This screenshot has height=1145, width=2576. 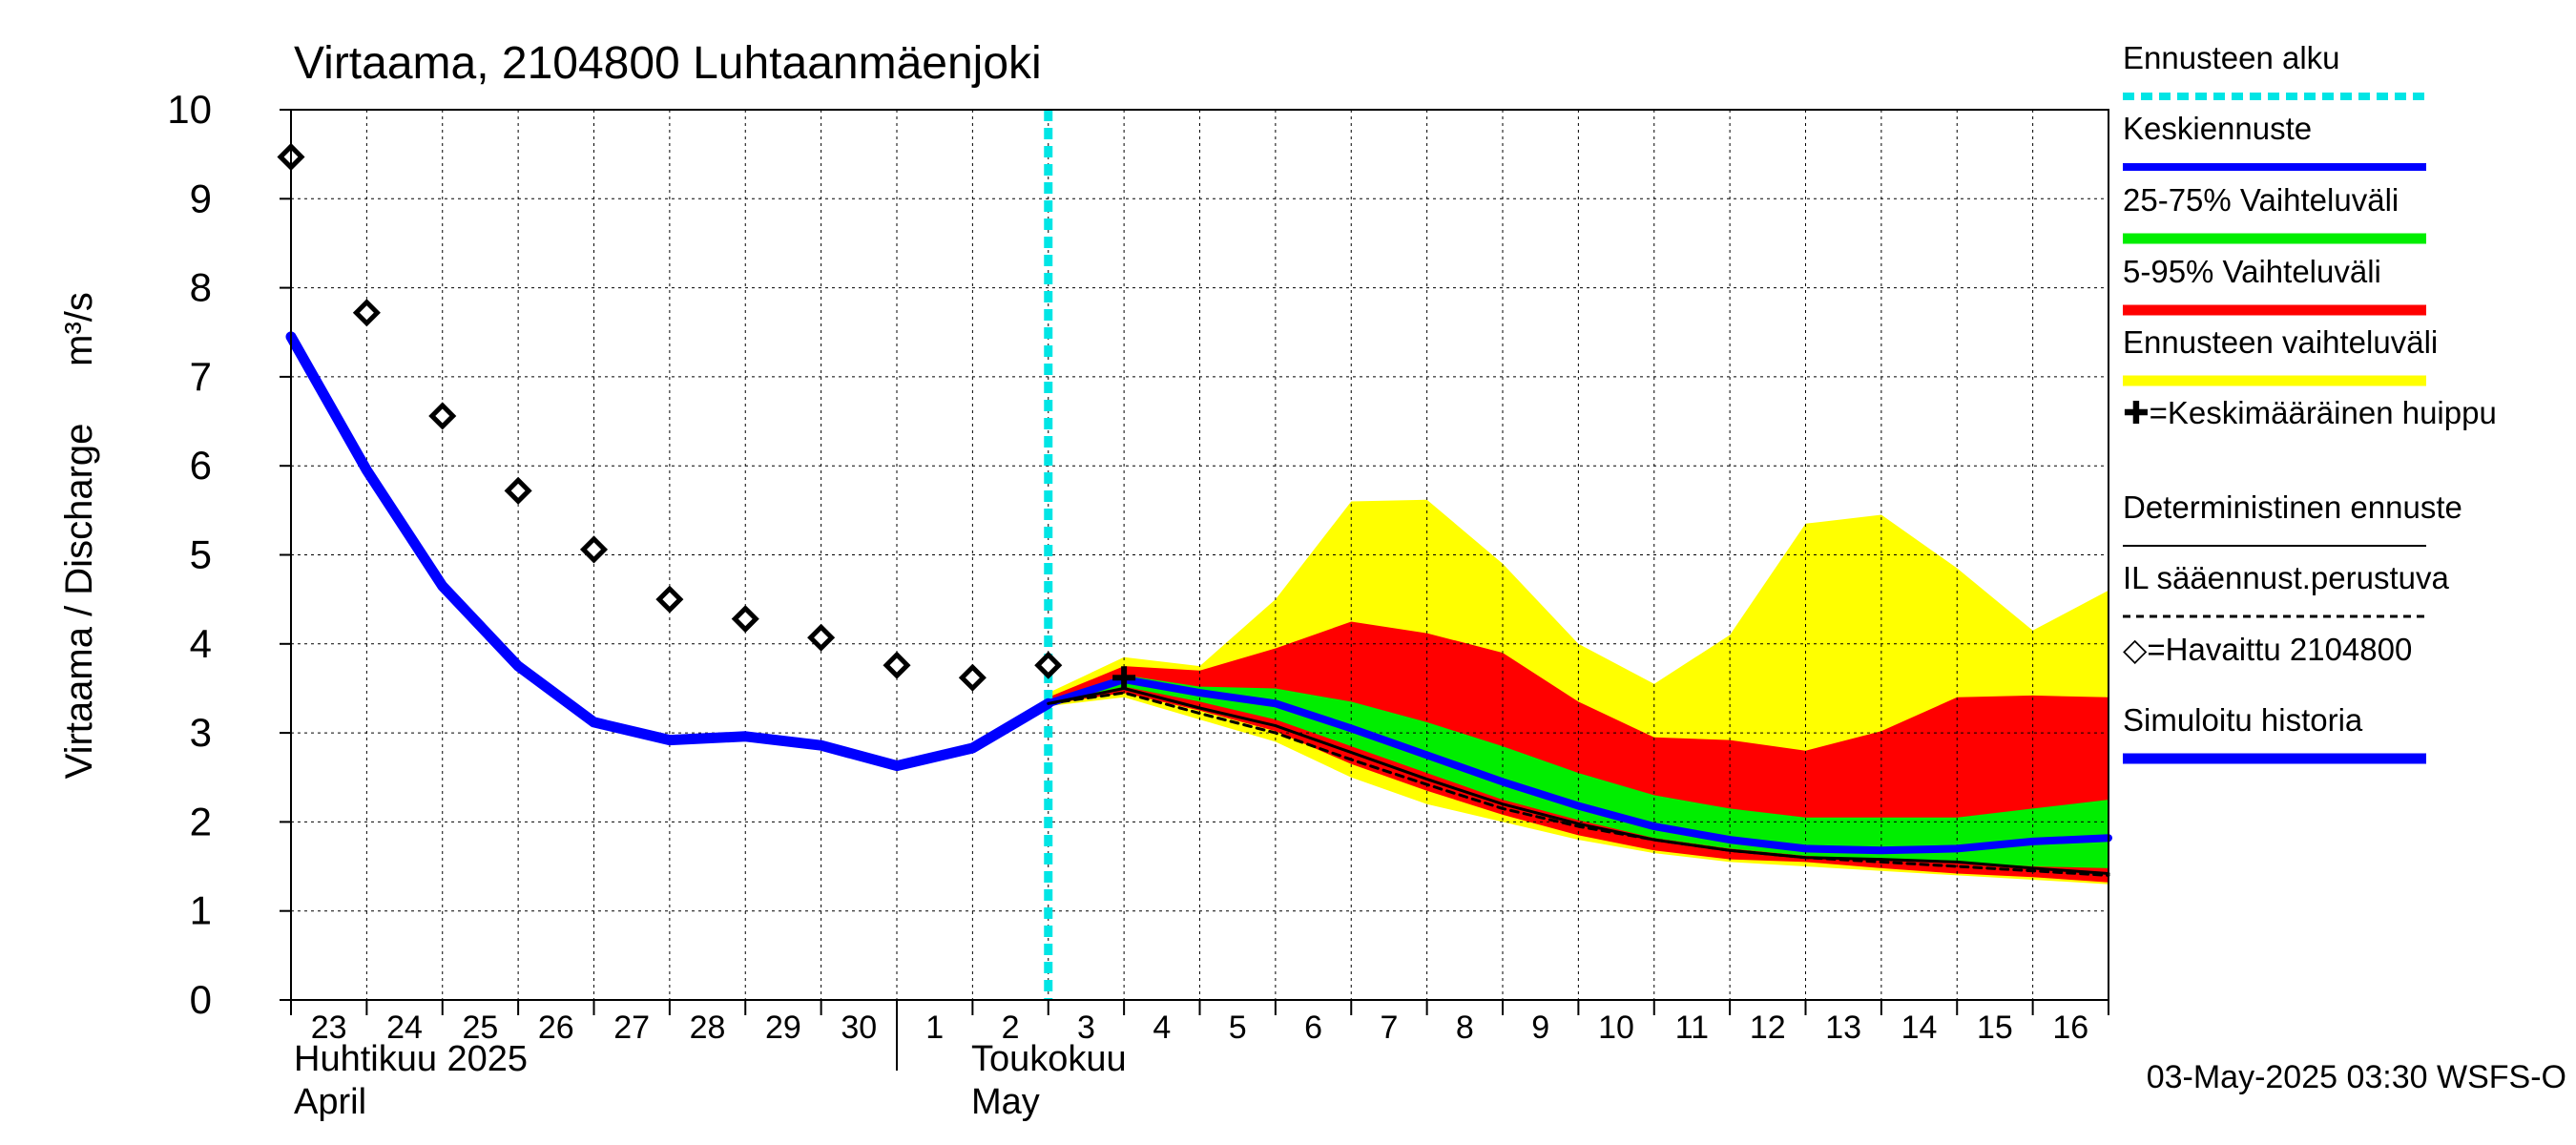 What do you see at coordinates (1578, 765) in the screenshot?
I see `series-line-keskiennuste` at bounding box center [1578, 765].